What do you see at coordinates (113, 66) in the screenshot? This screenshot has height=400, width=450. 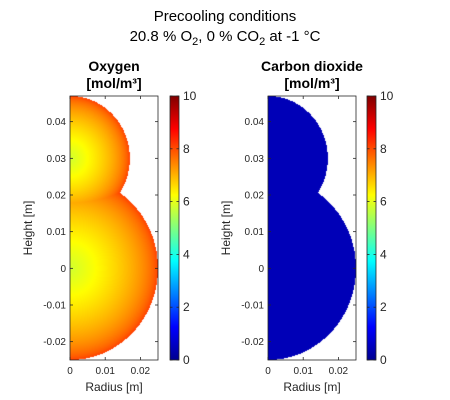 I see `panel-title-line1: Oxygen` at bounding box center [113, 66].